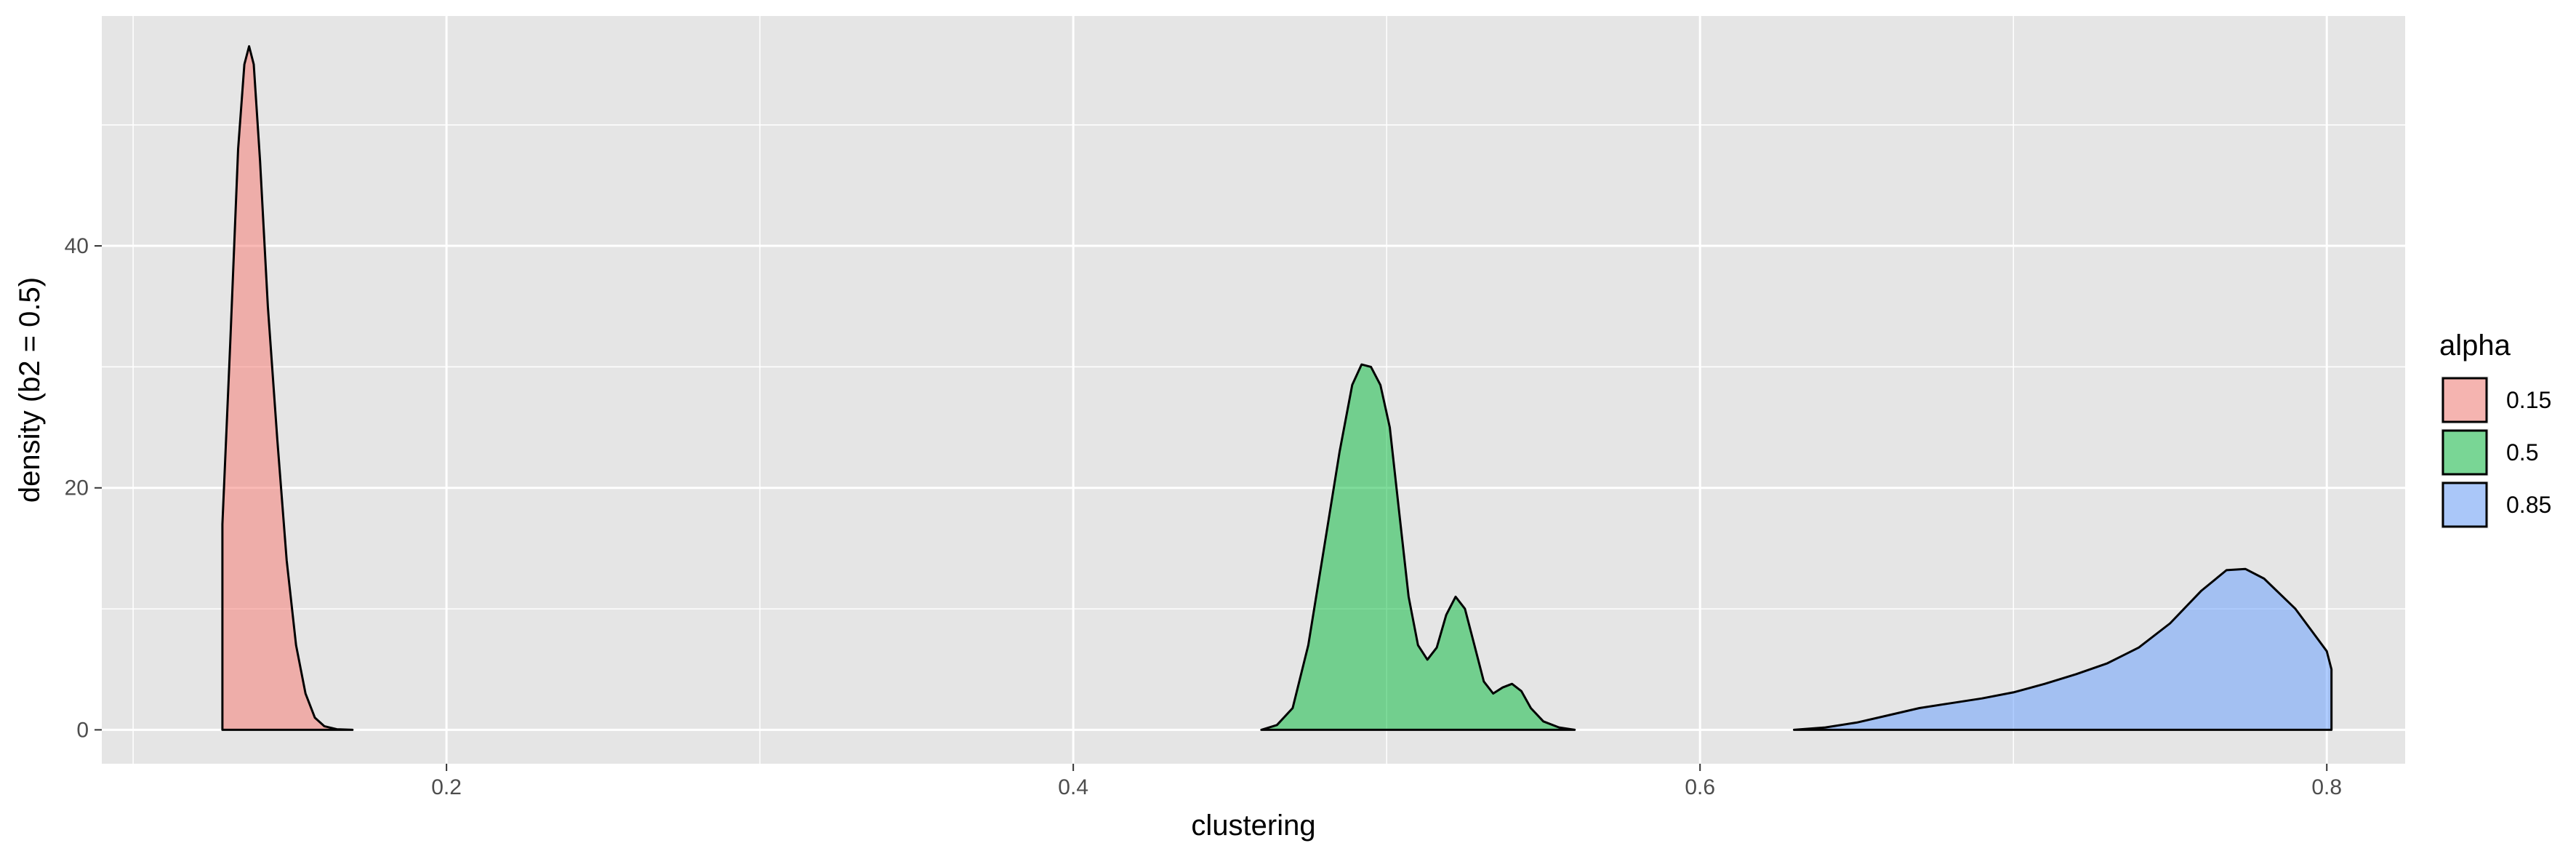 This screenshot has height=859, width=2576. Describe the element at coordinates (2528, 505) in the screenshot. I see `legend-label-0.85: 0.85` at that location.